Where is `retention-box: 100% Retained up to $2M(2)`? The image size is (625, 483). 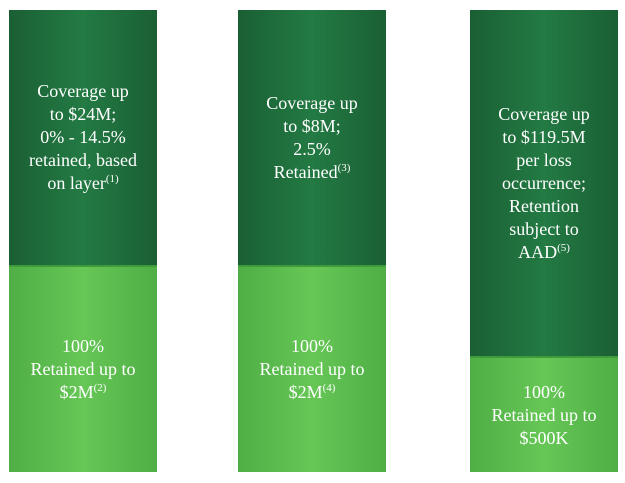
retention-box: 100% Retained up to $2M(2) is located at coordinates (83, 368).